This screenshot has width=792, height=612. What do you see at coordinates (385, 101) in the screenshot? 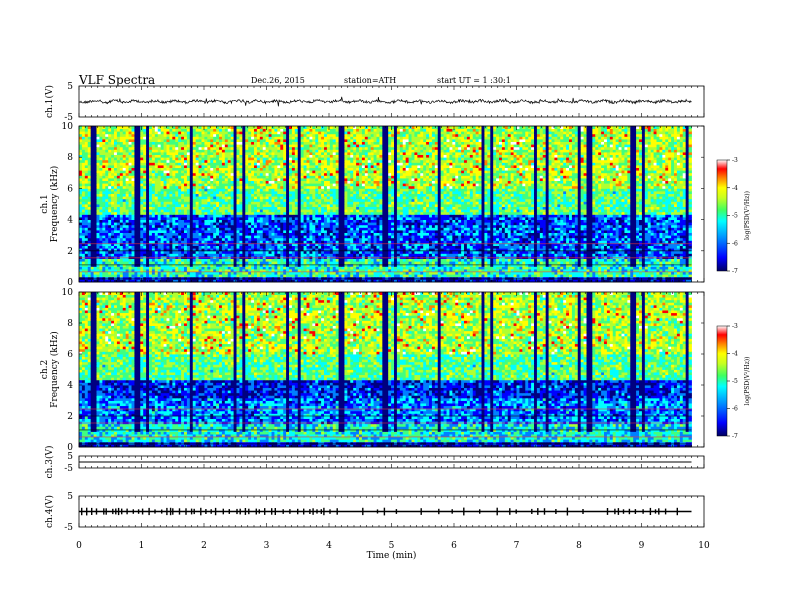
I see `ch1-signal-line` at bounding box center [385, 101].